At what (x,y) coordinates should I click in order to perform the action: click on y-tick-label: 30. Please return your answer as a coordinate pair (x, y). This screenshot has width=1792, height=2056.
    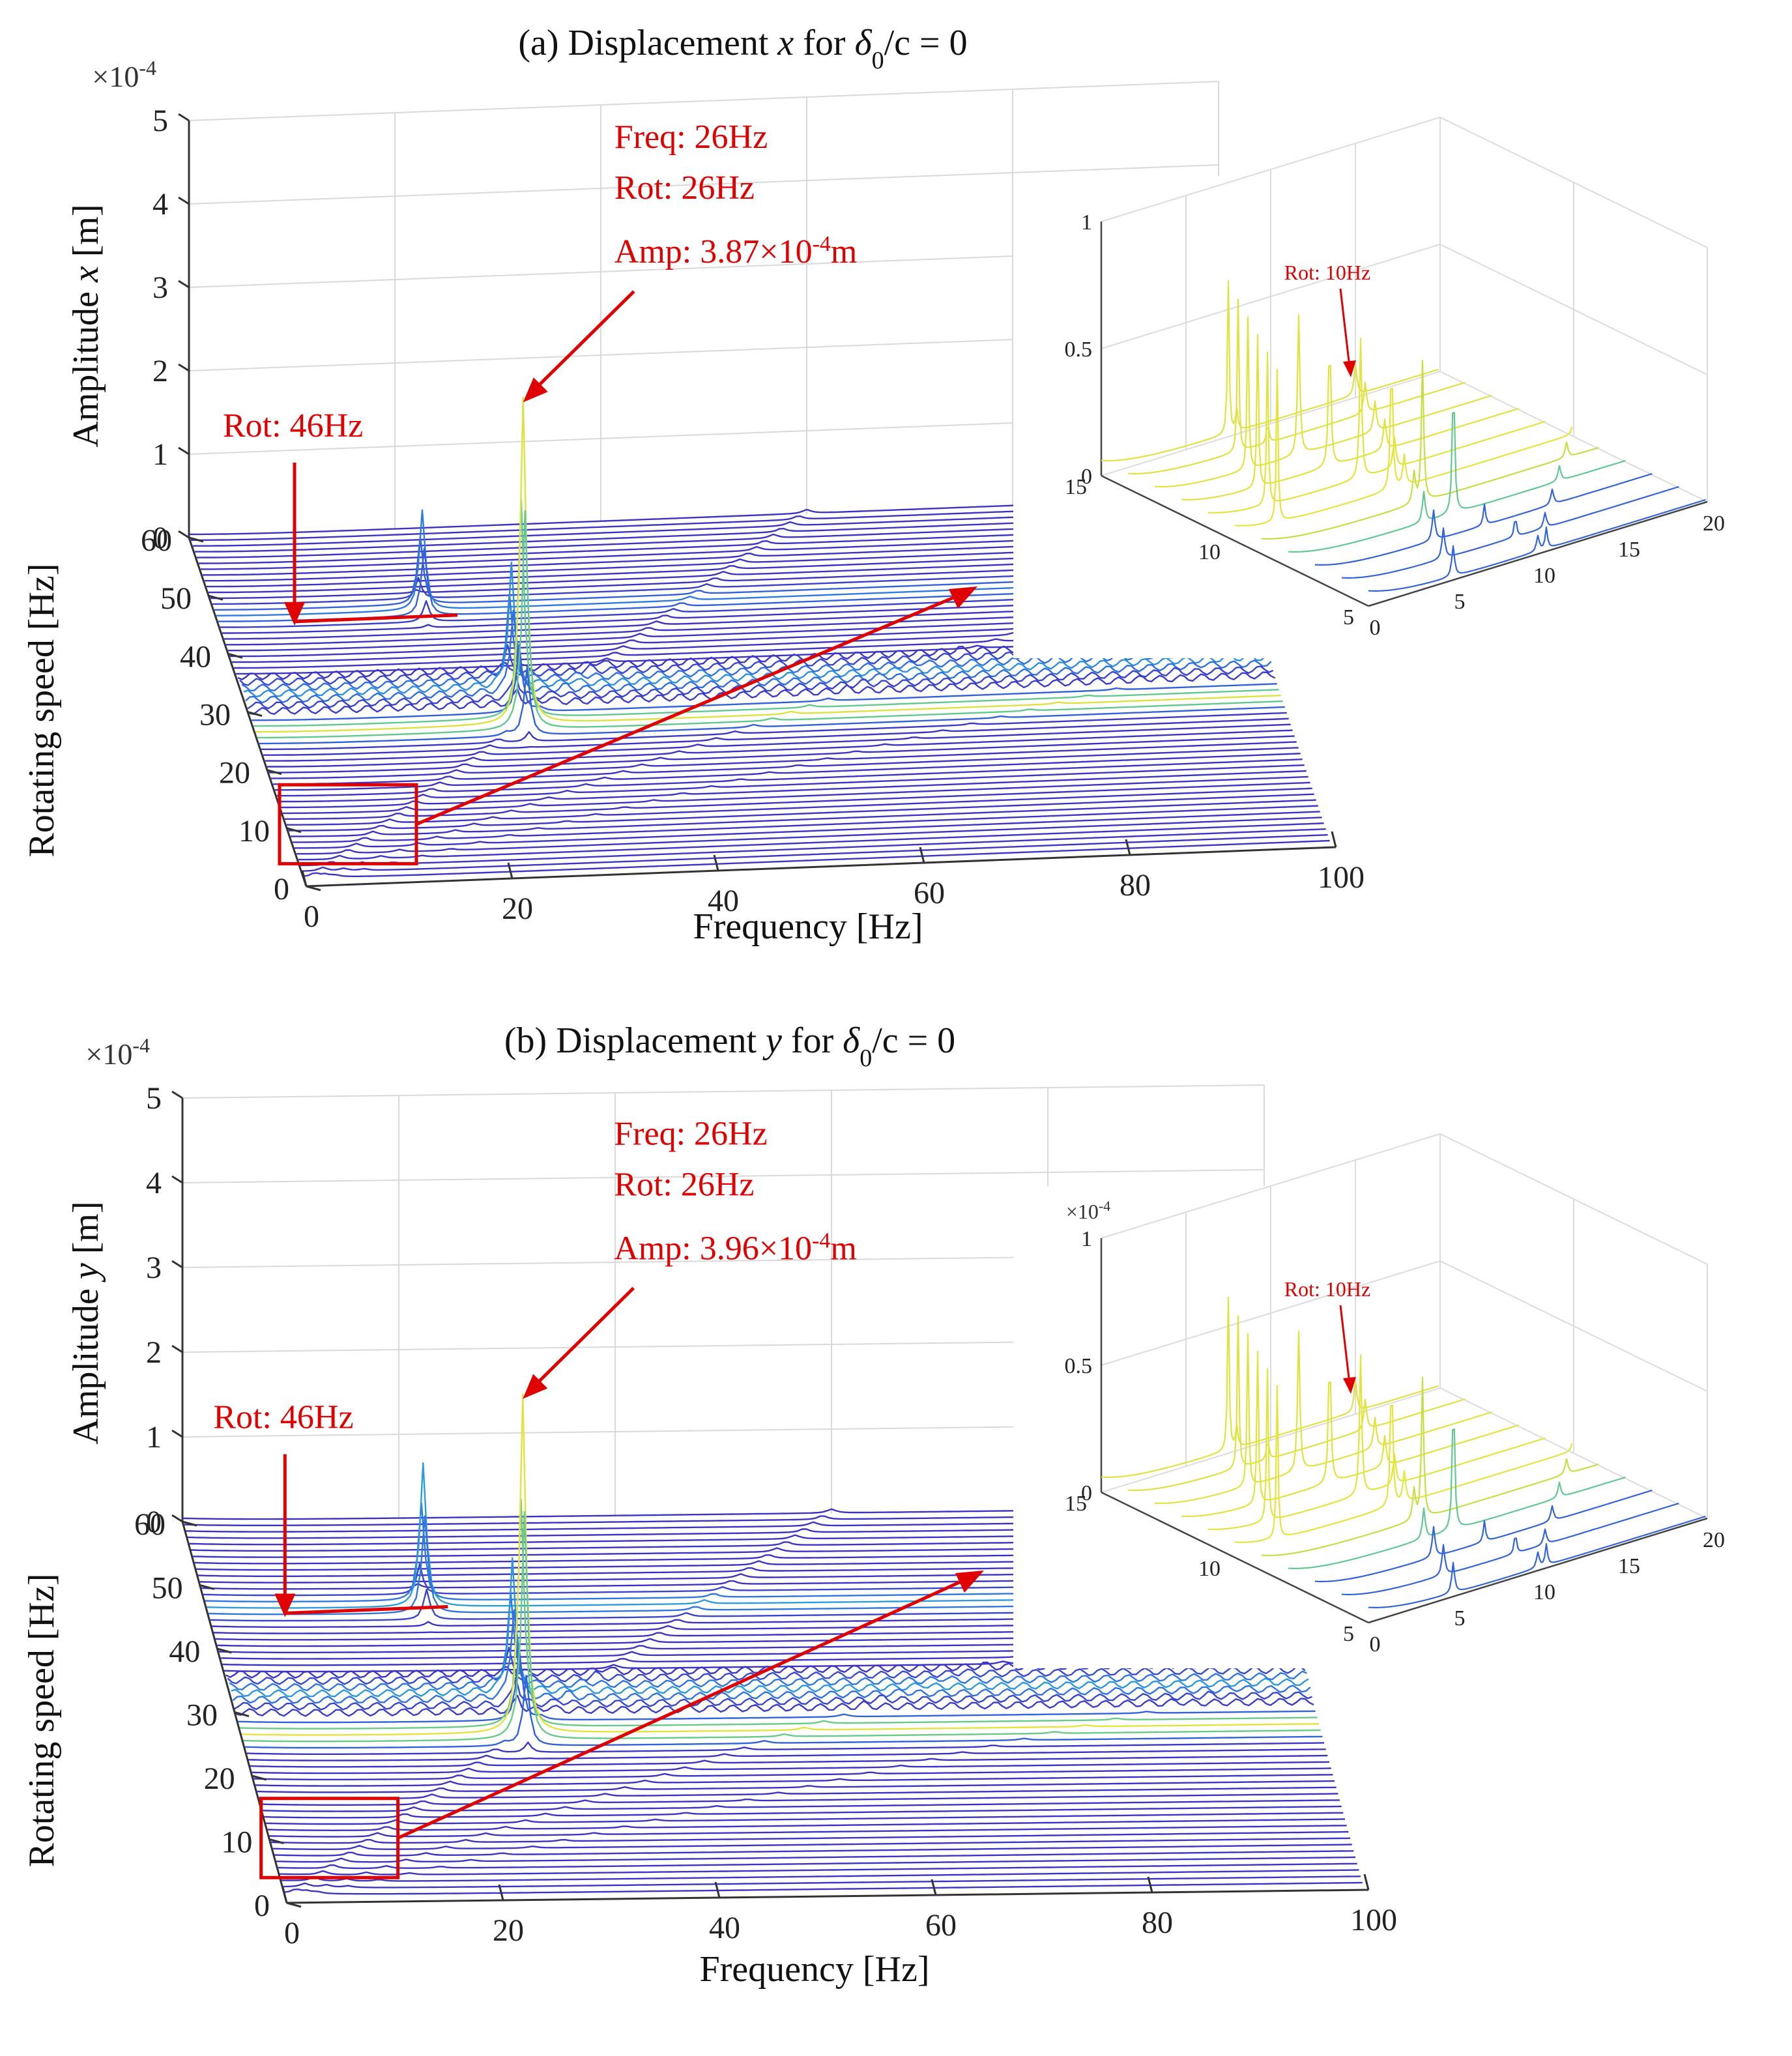
    Looking at the image, I should click on (215, 715).